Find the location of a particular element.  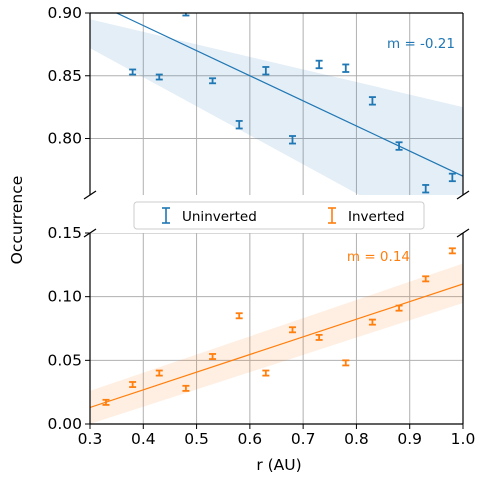

axis-break-marks is located at coordinates (276, 214).